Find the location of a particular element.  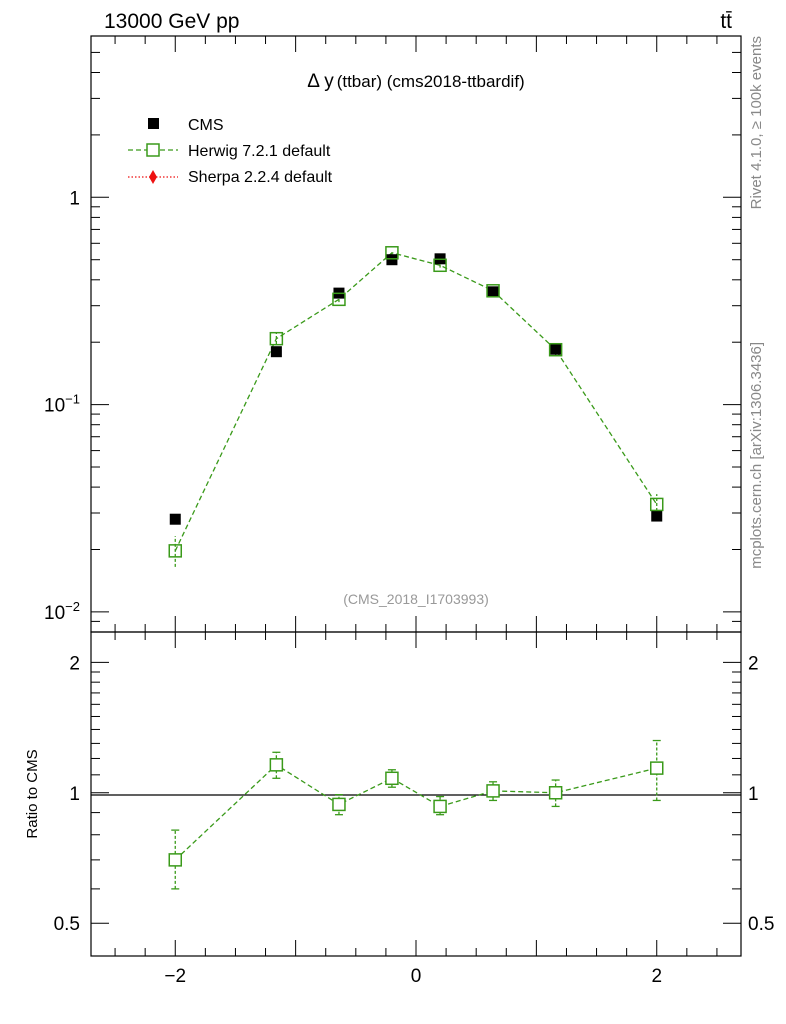

ratio-y-tick-label-right: 0.5 is located at coordinates (761, 924).